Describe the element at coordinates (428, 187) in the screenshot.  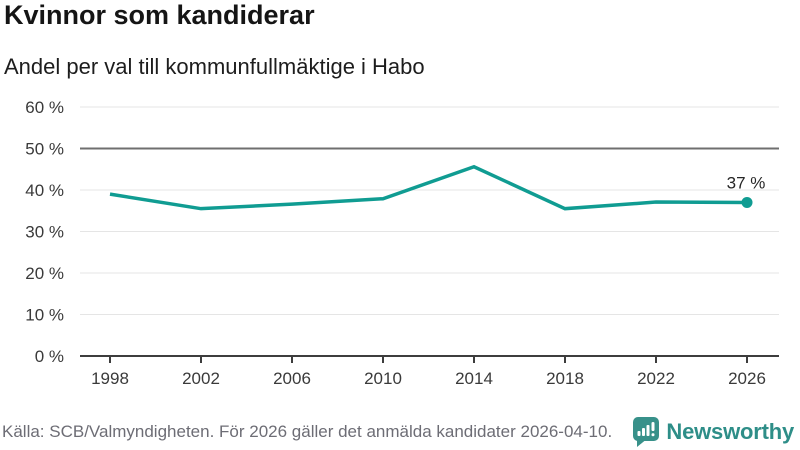
I see `data-line` at that location.